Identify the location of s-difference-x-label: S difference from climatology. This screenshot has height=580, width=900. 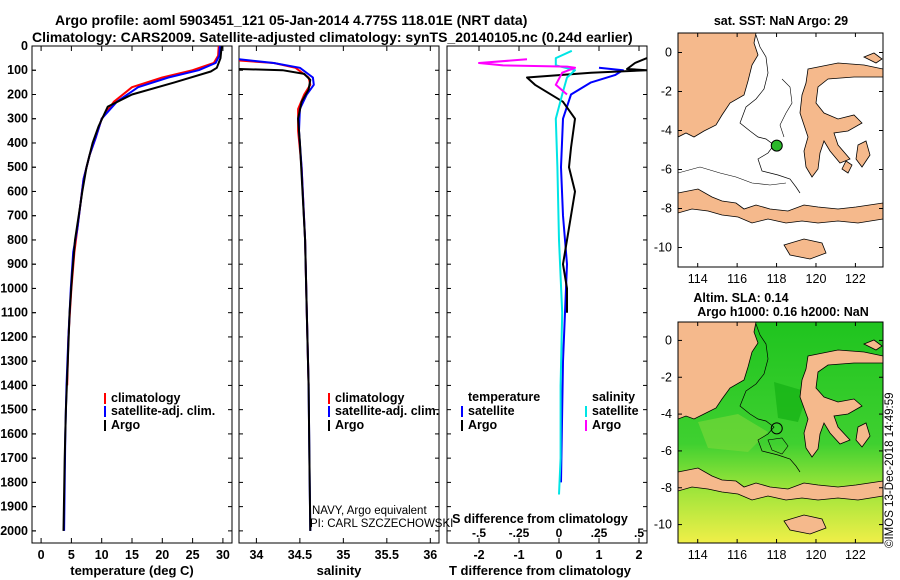
(540, 519).